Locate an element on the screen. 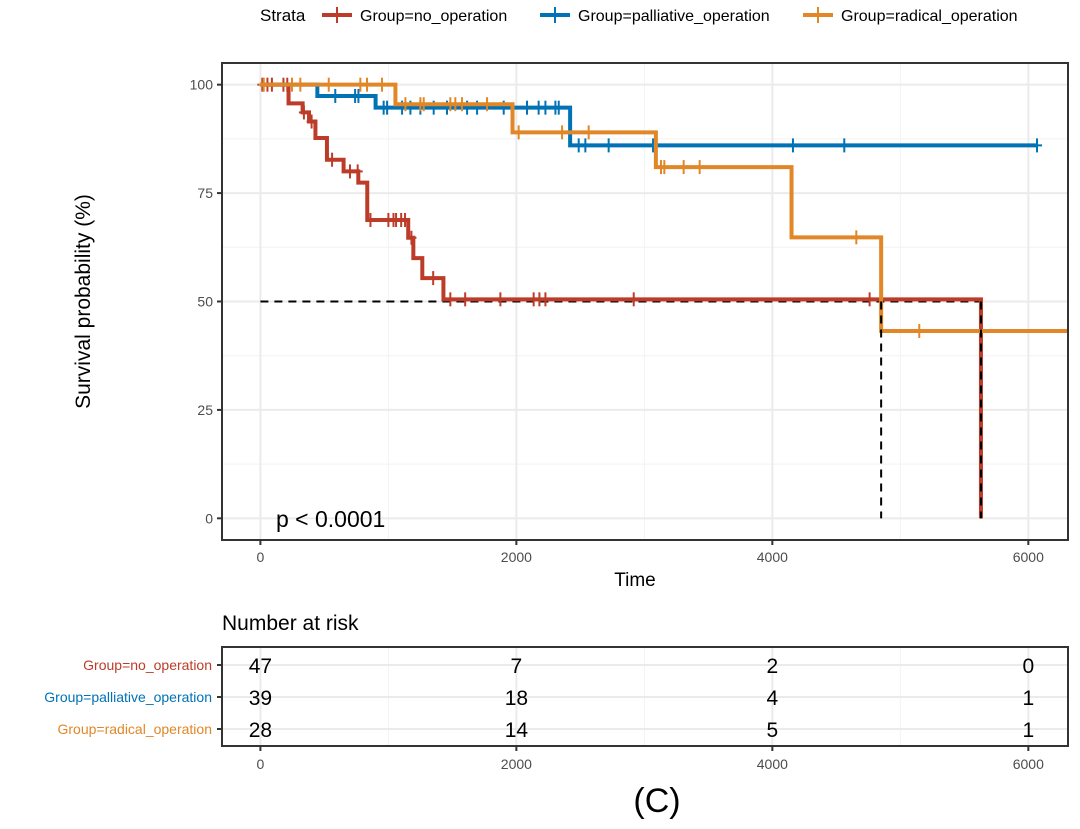  x-axis-title: Time is located at coordinates (635, 580).